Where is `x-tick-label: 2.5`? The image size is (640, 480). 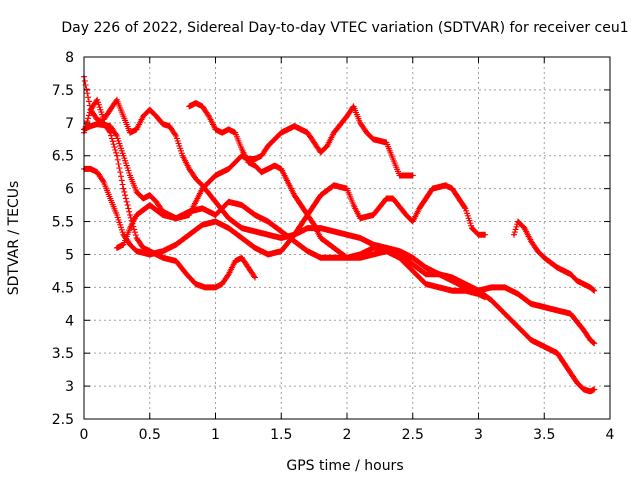
x-tick-label: 2.5 is located at coordinates (413, 435).